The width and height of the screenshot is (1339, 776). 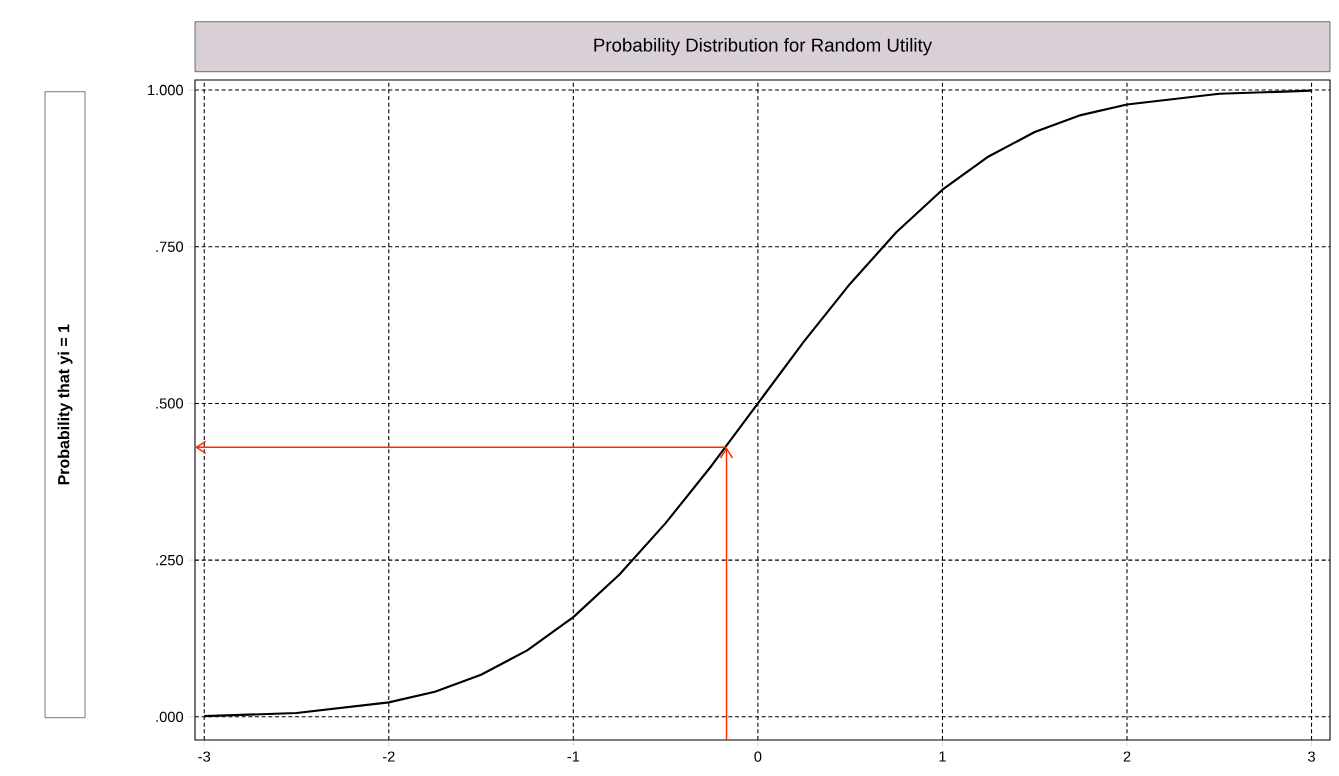 I want to click on x-tick-label: 2, so click(x=1127, y=756).